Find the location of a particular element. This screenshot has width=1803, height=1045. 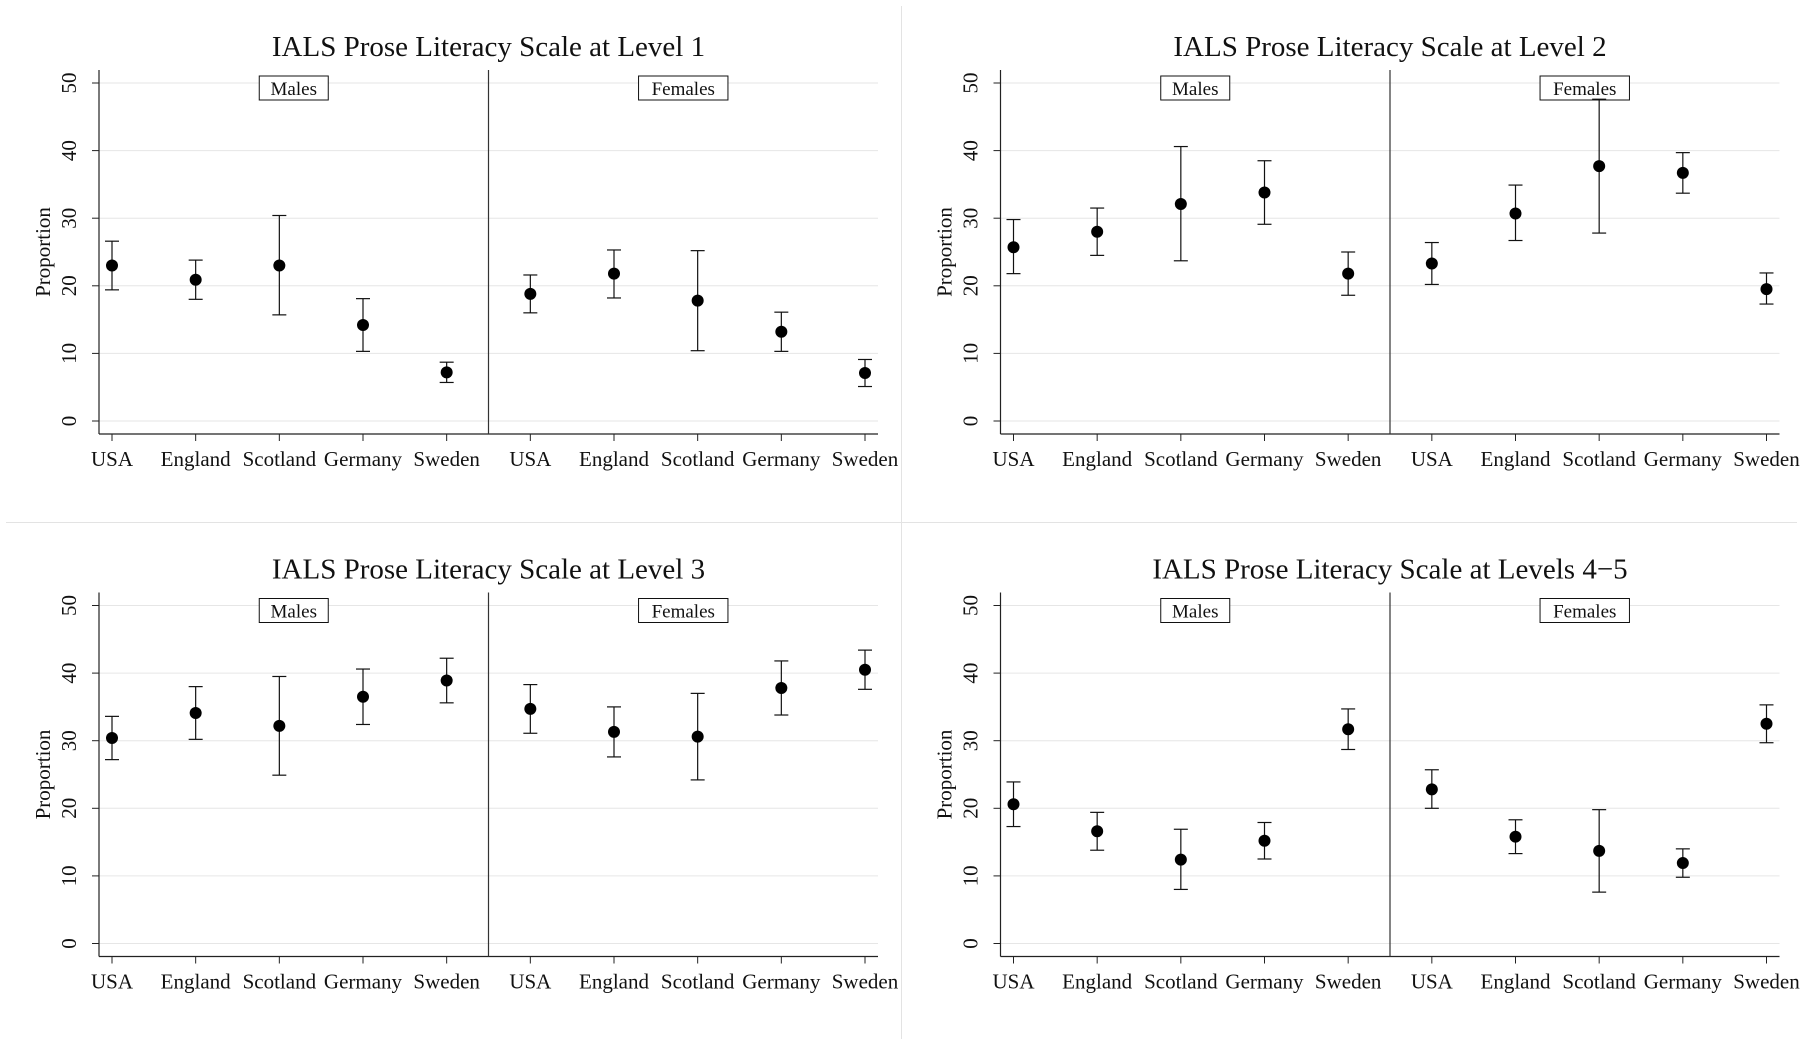

y-tick-label: 20 is located at coordinates (69, 808).